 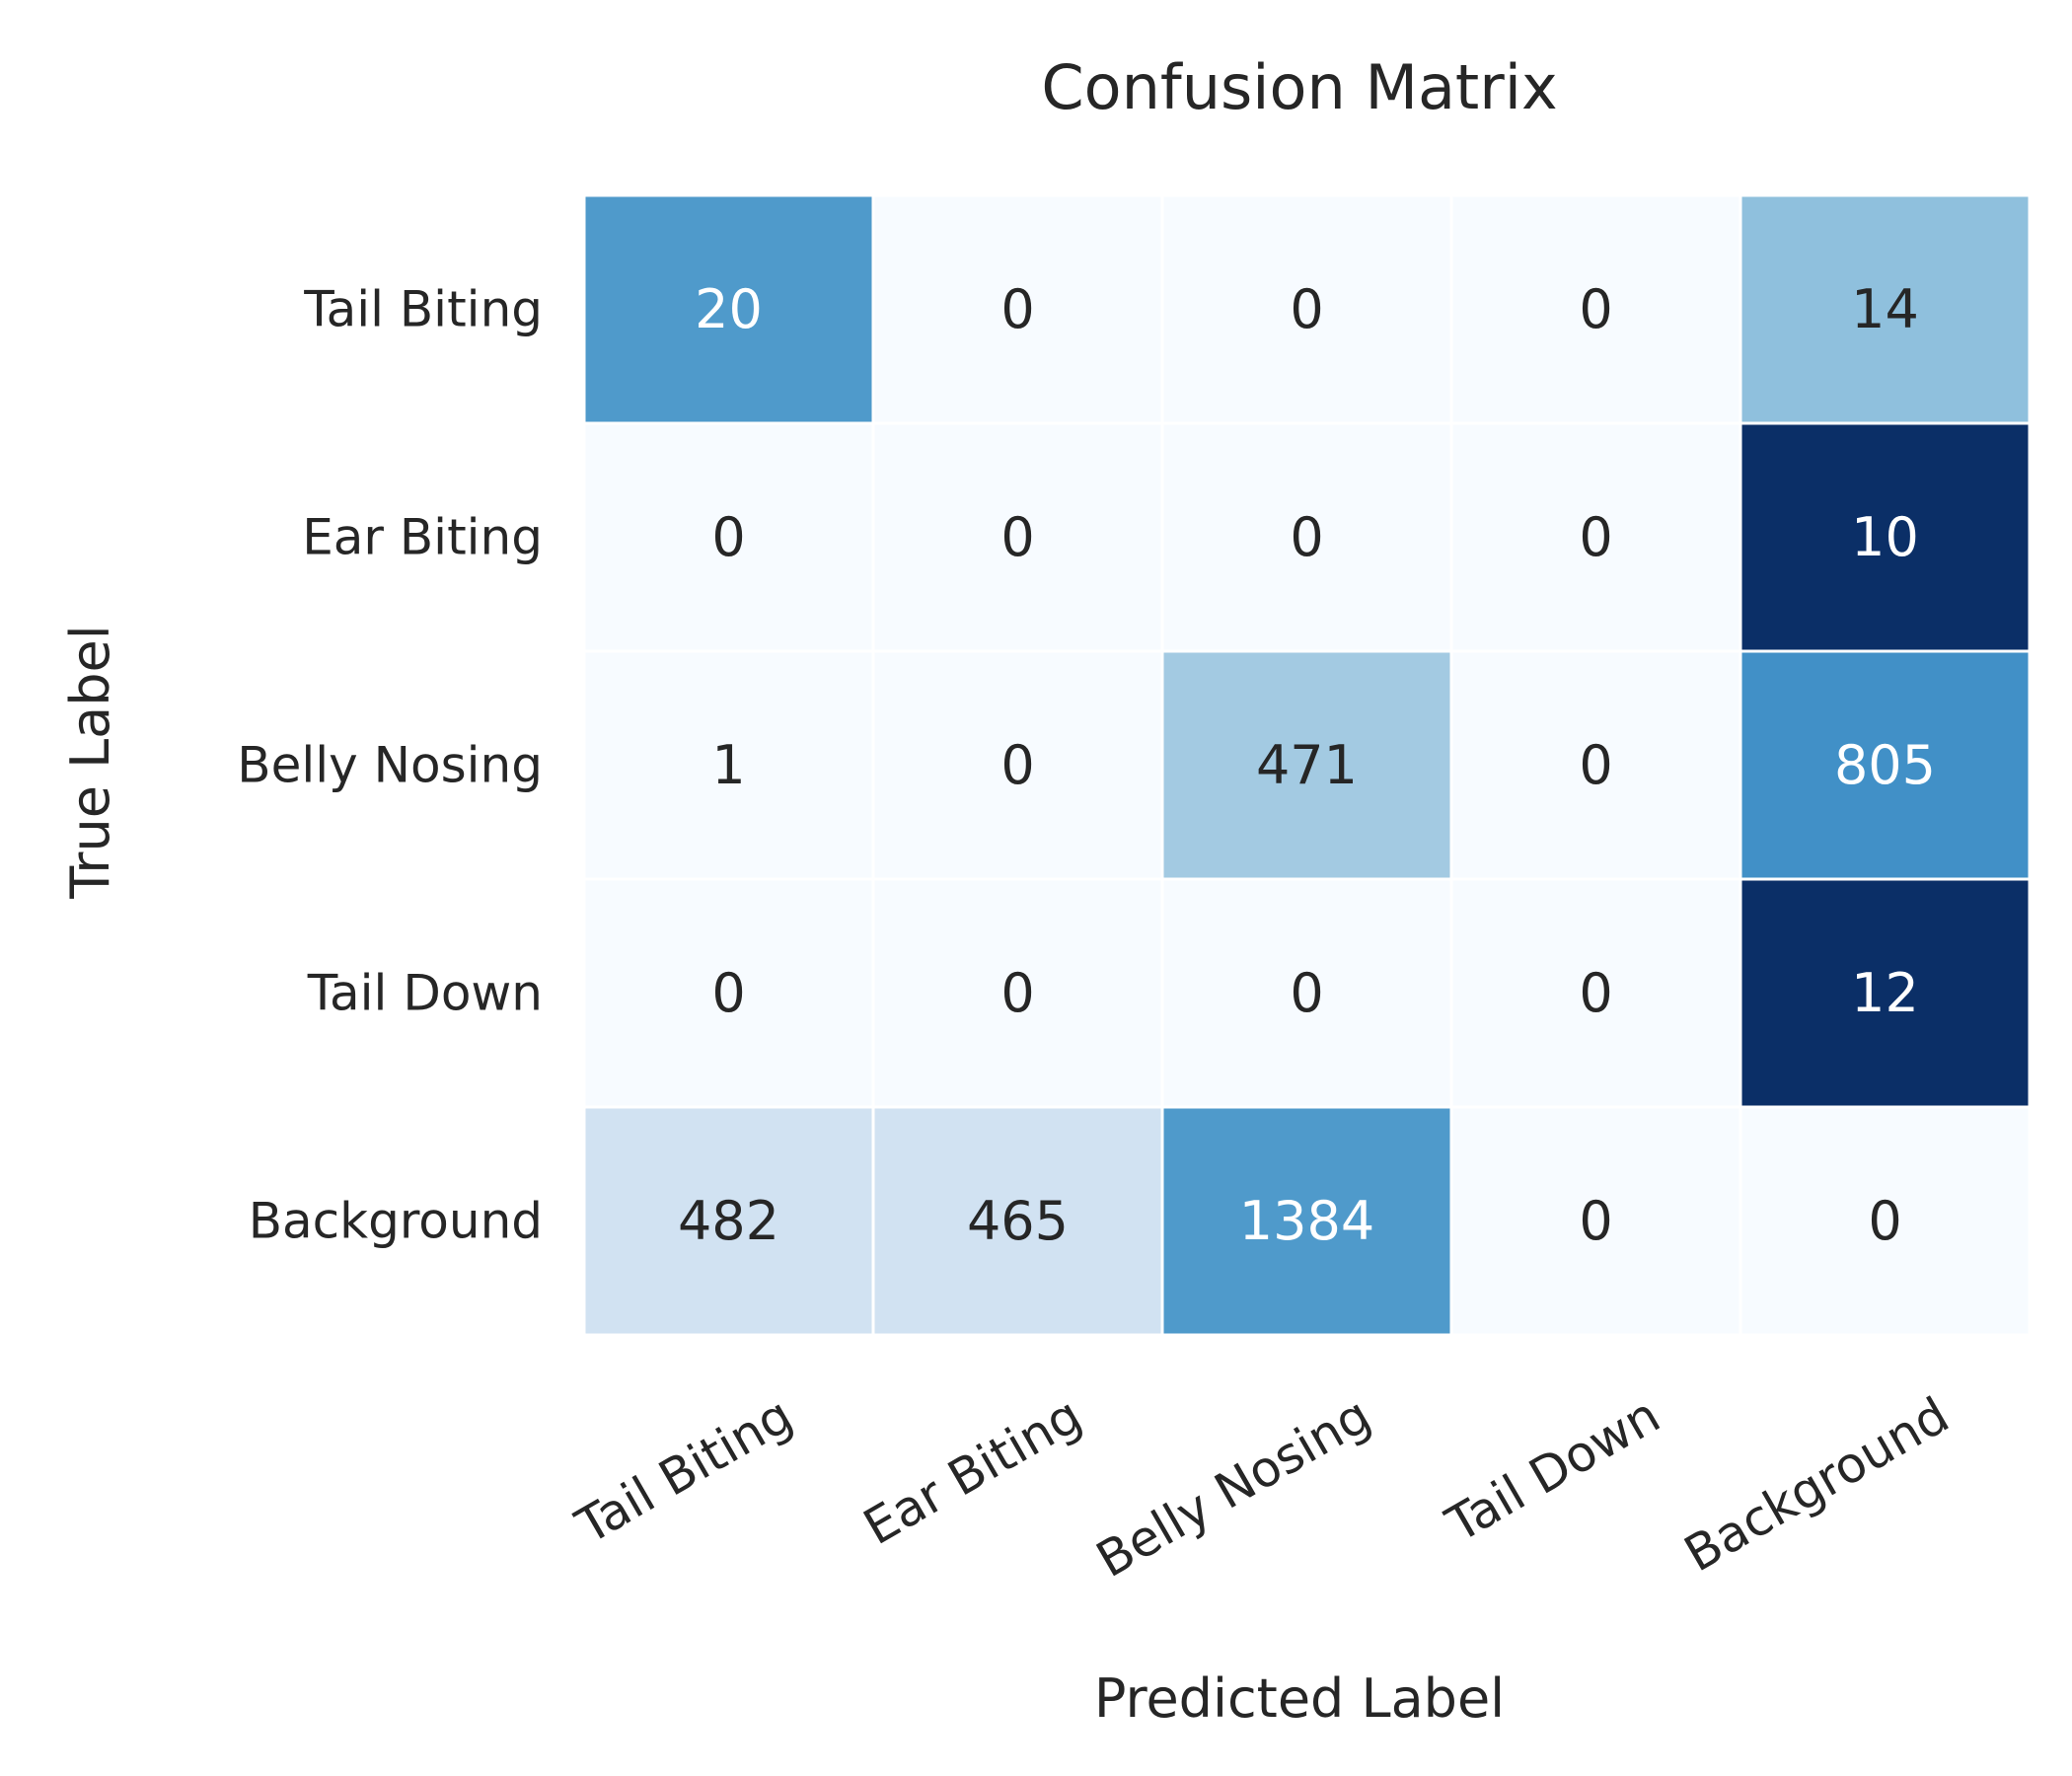 I want to click on x-tick-label: Background, so click(x=1817, y=1484).